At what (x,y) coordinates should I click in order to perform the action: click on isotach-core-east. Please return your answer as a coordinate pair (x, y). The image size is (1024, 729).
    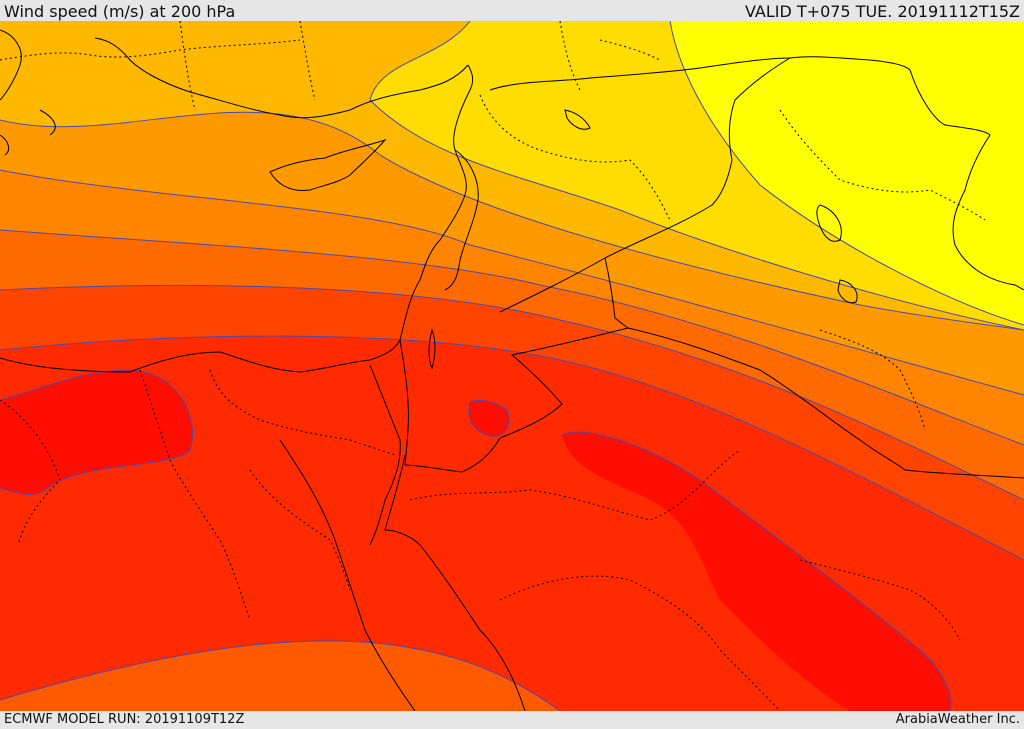
    Looking at the image, I should click on (756, 571).